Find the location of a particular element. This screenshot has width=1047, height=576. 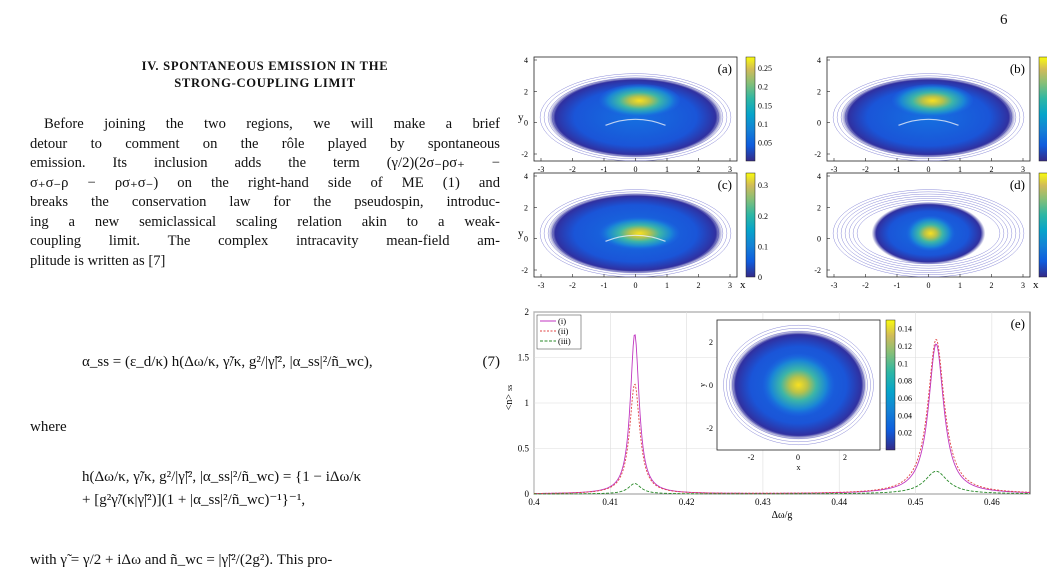

legend-label: (i) is located at coordinates (562, 321).